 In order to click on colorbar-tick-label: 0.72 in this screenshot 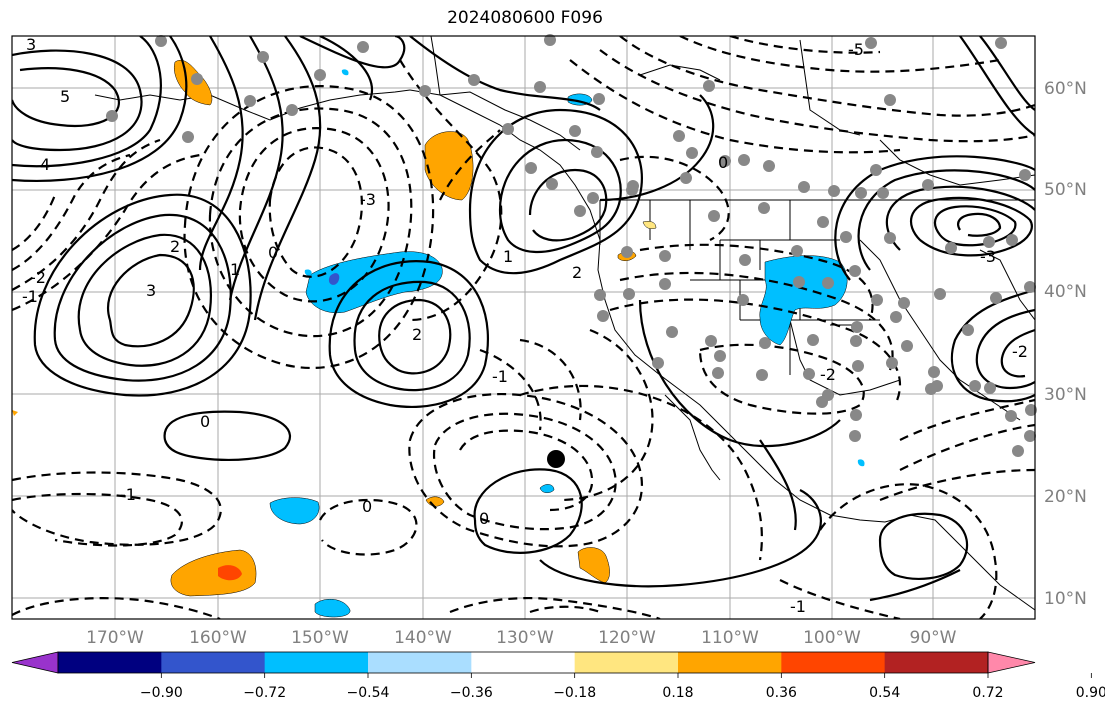, I will do `click(987, 693)`.